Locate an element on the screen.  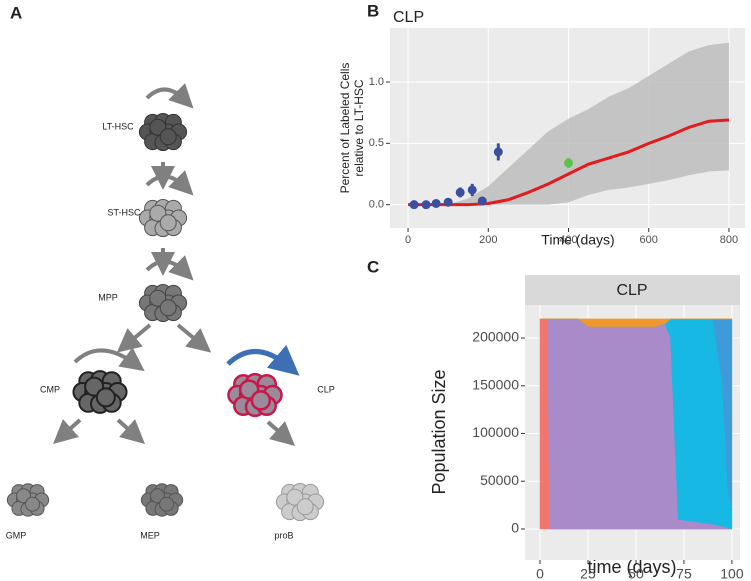
ribbon is located at coordinates (568, 123).